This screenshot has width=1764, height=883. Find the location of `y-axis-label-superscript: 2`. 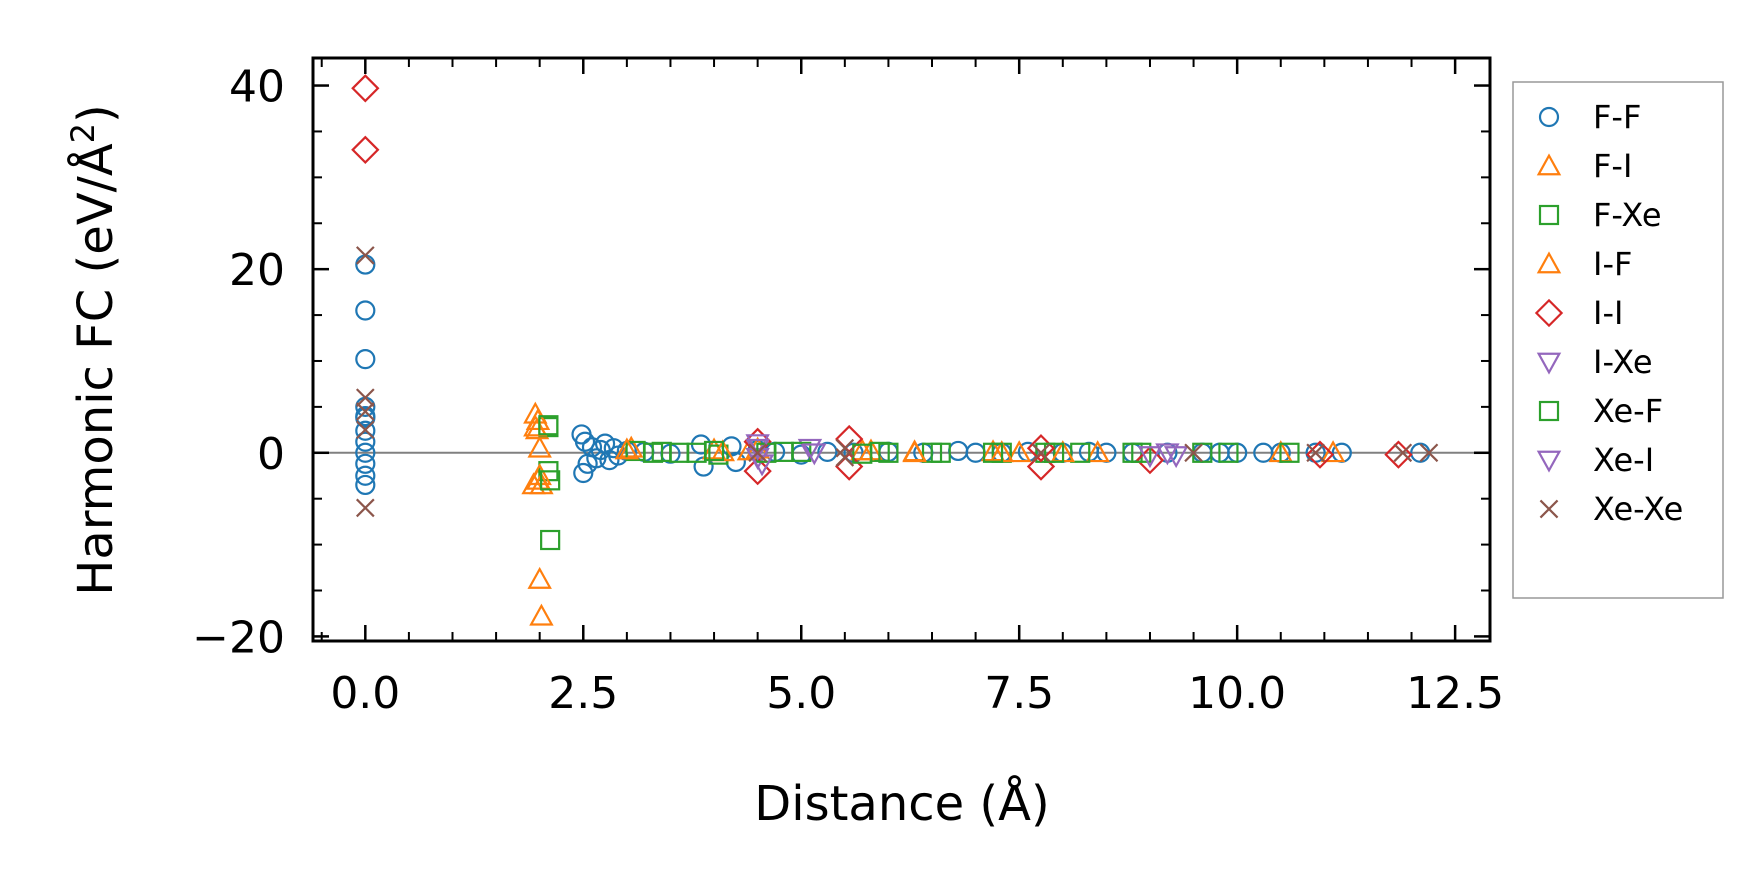

y-axis-label-superscript: 2 is located at coordinates (83, 133).